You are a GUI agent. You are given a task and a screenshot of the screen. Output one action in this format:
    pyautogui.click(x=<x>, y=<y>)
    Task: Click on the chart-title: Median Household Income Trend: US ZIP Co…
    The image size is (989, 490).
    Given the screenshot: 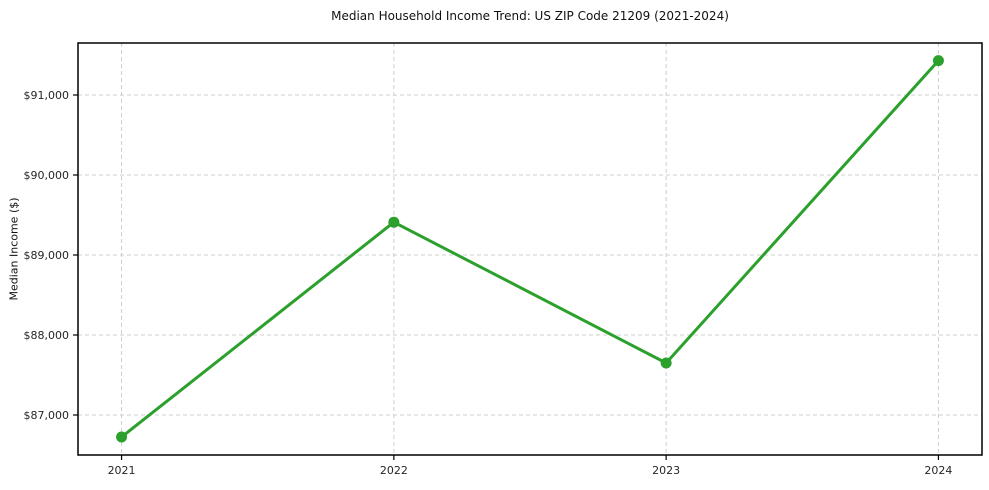 What is the action you would take?
    pyautogui.click(x=530, y=16)
    